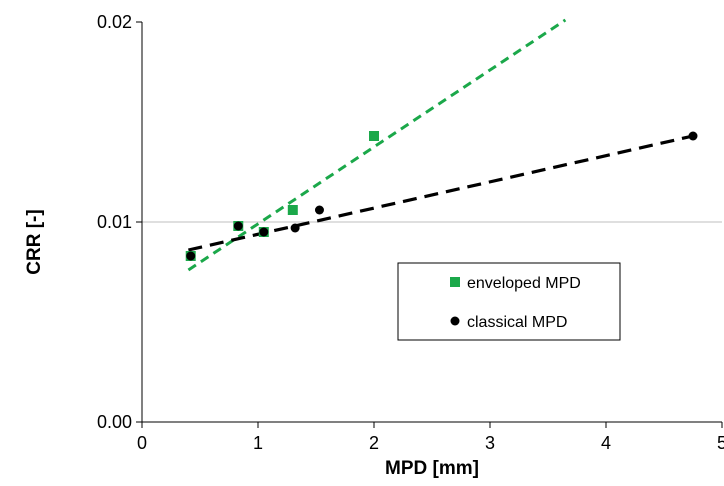  I want to click on x-axis-title: MPD [mm], so click(432, 468).